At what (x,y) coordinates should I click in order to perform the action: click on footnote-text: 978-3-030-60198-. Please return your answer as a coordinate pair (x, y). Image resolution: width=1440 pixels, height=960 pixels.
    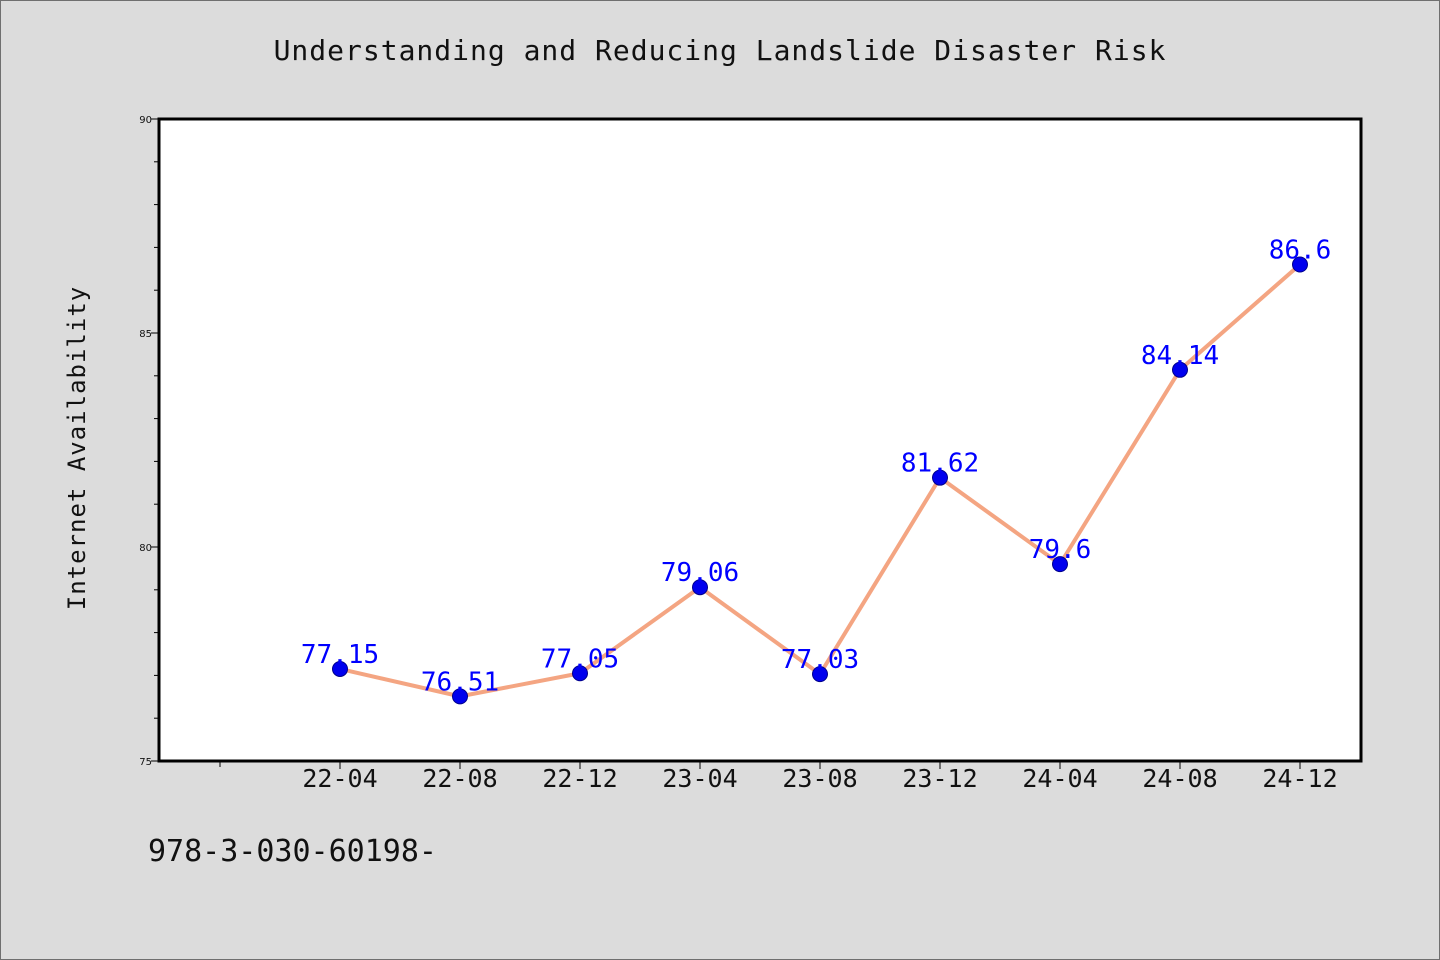
    Looking at the image, I should click on (292, 851).